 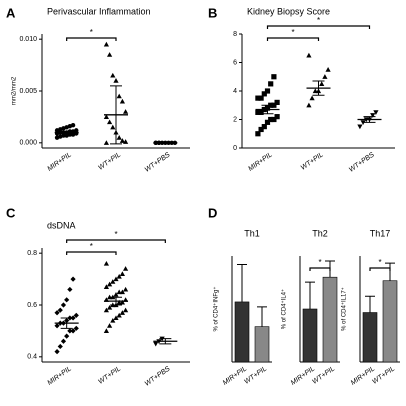 What do you see at coordinates (235, 119) in the screenshot?
I see `y-tick-label: 2` at bounding box center [235, 119].